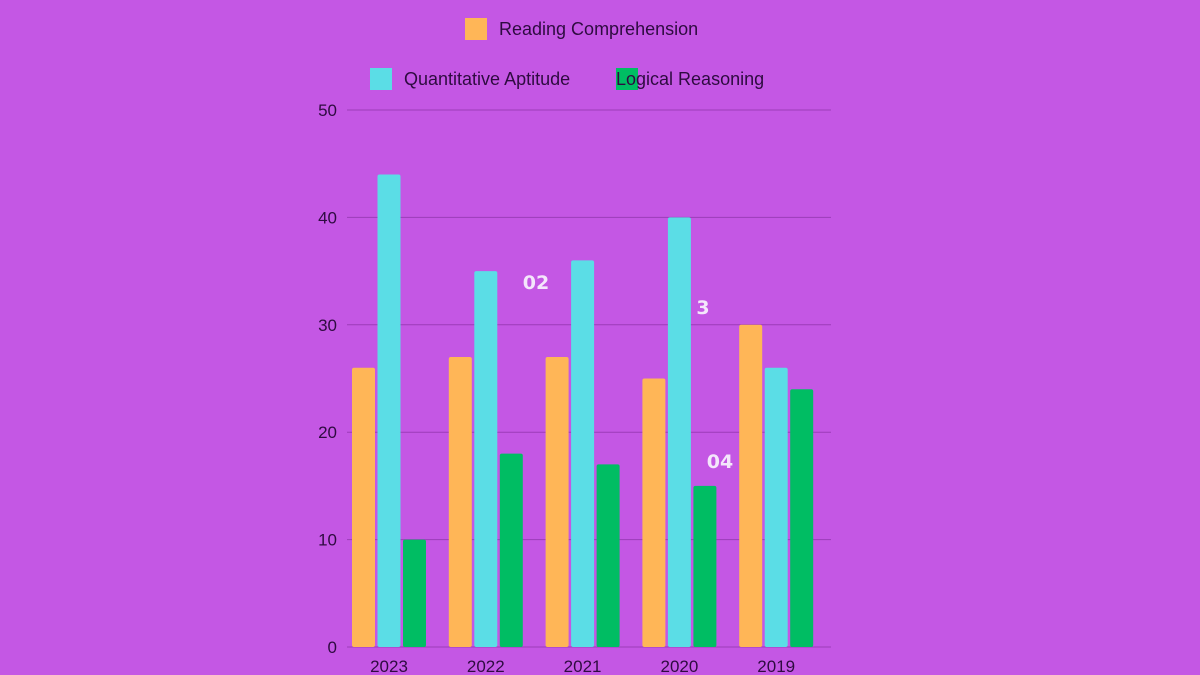 The height and width of the screenshot is (675, 1200). What do you see at coordinates (332, 647) in the screenshot?
I see `y-tick-label: 0` at bounding box center [332, 647].